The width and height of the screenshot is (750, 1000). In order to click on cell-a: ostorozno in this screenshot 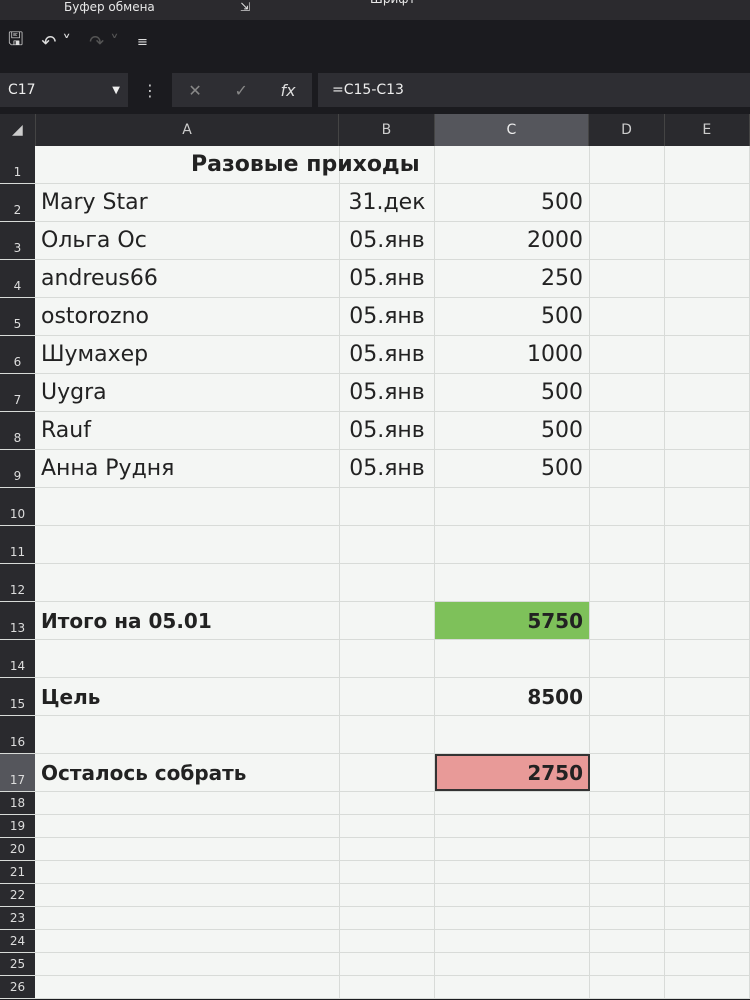, I will do `click(187, 316)`.